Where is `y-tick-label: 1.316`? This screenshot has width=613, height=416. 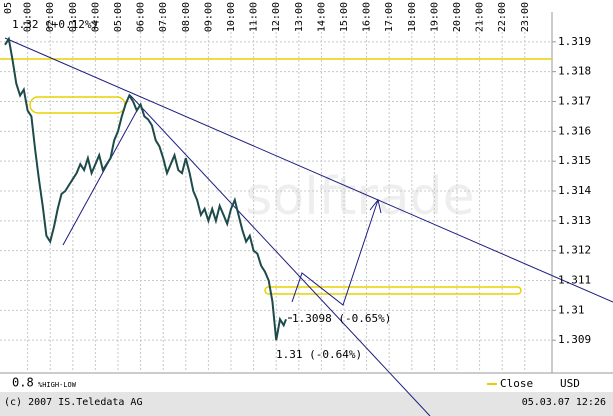
y-tick-label: 1.316 is located at coordinates (574, 130).